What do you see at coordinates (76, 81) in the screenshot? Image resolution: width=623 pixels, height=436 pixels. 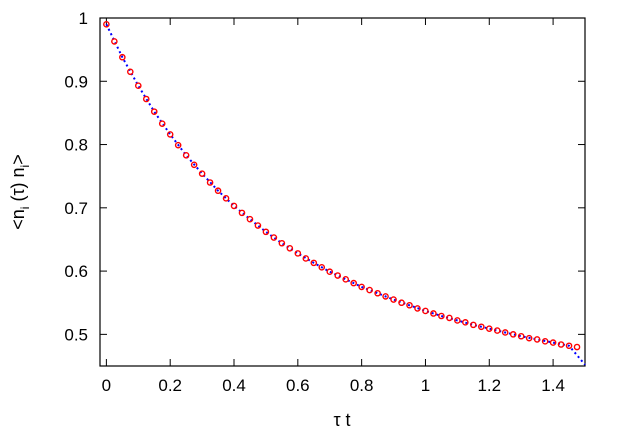 I see `y-tick-label-4: 0.9` at bounding box center [76, 81].